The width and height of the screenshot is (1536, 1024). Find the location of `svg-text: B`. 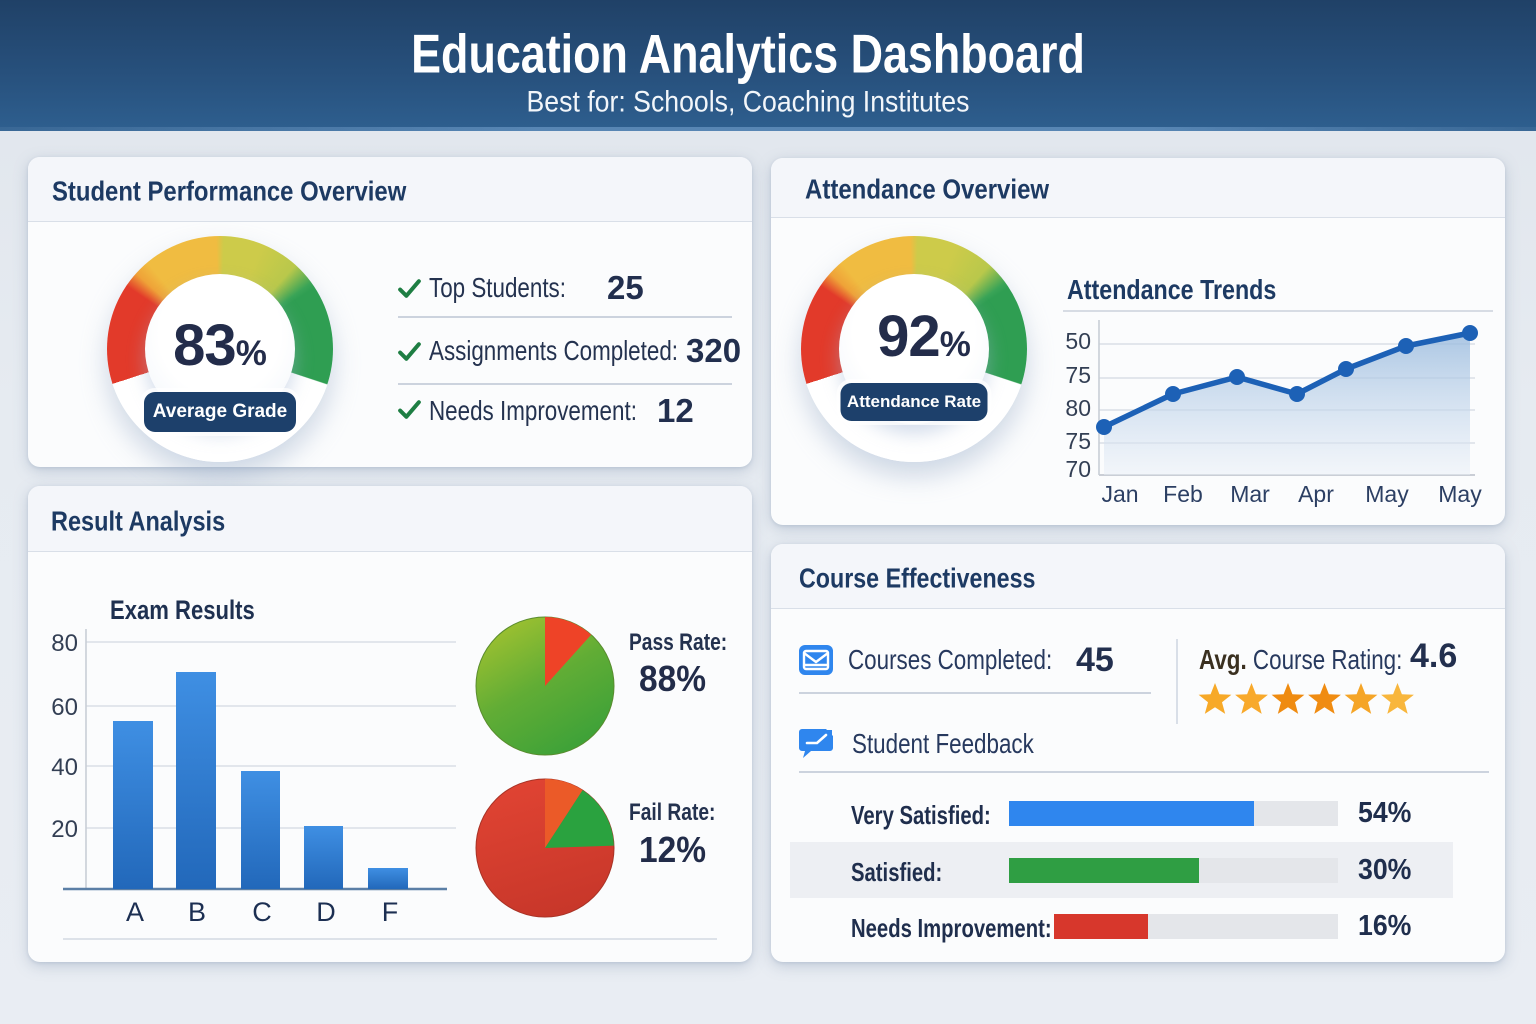

svg-text: B is located at coordinates (197, 912).